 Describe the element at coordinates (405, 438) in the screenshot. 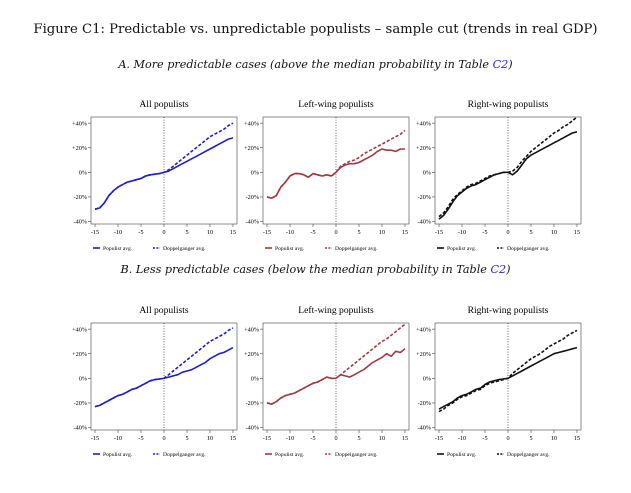

I see `chart-b-left-xtick-label: 15` at that location.